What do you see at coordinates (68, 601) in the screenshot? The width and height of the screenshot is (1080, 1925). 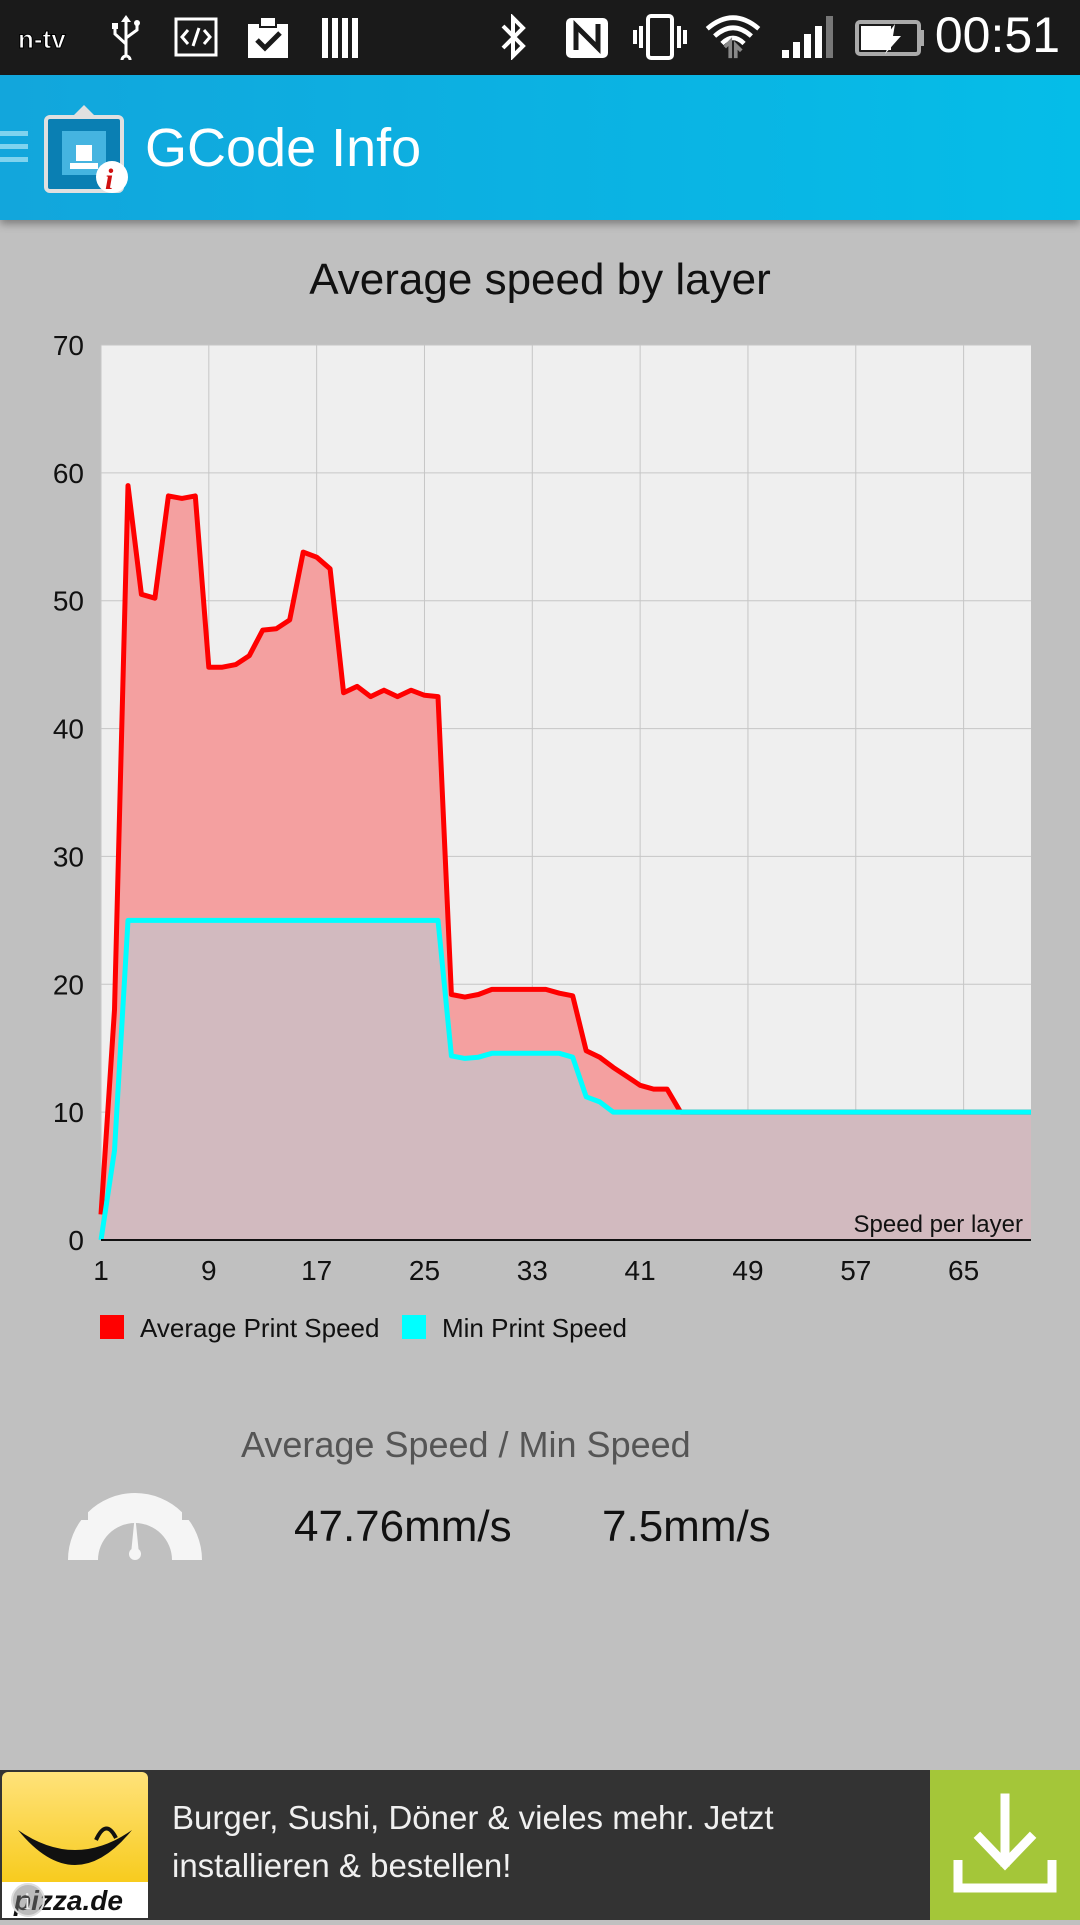 I see `y-tick-label: 50` at bounding box center [68, 601].